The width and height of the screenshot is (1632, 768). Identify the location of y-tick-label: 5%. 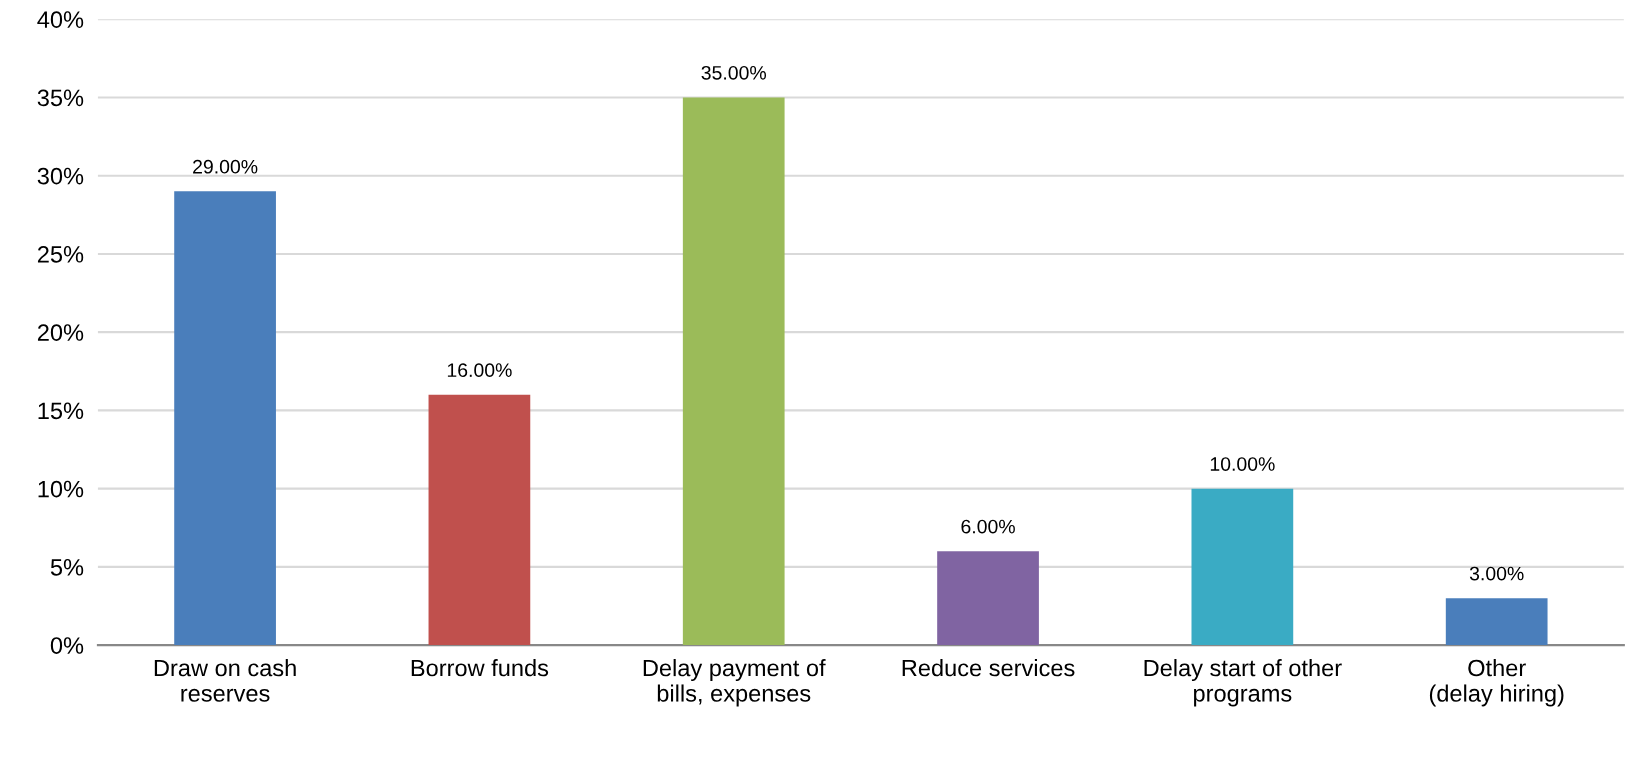
(67, 567).